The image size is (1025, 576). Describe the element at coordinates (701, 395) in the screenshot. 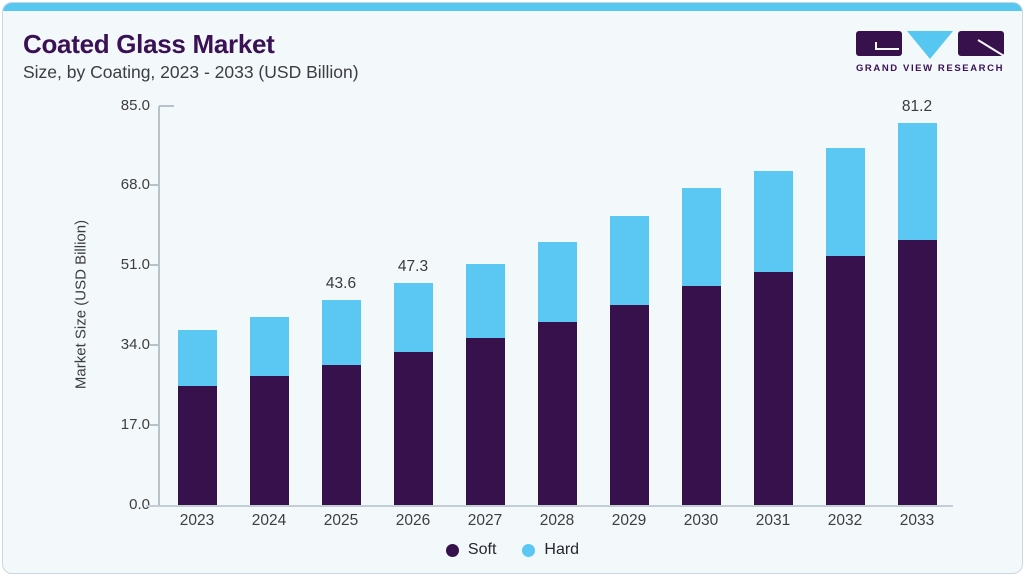

I see `bar-soft-2030` at that location.